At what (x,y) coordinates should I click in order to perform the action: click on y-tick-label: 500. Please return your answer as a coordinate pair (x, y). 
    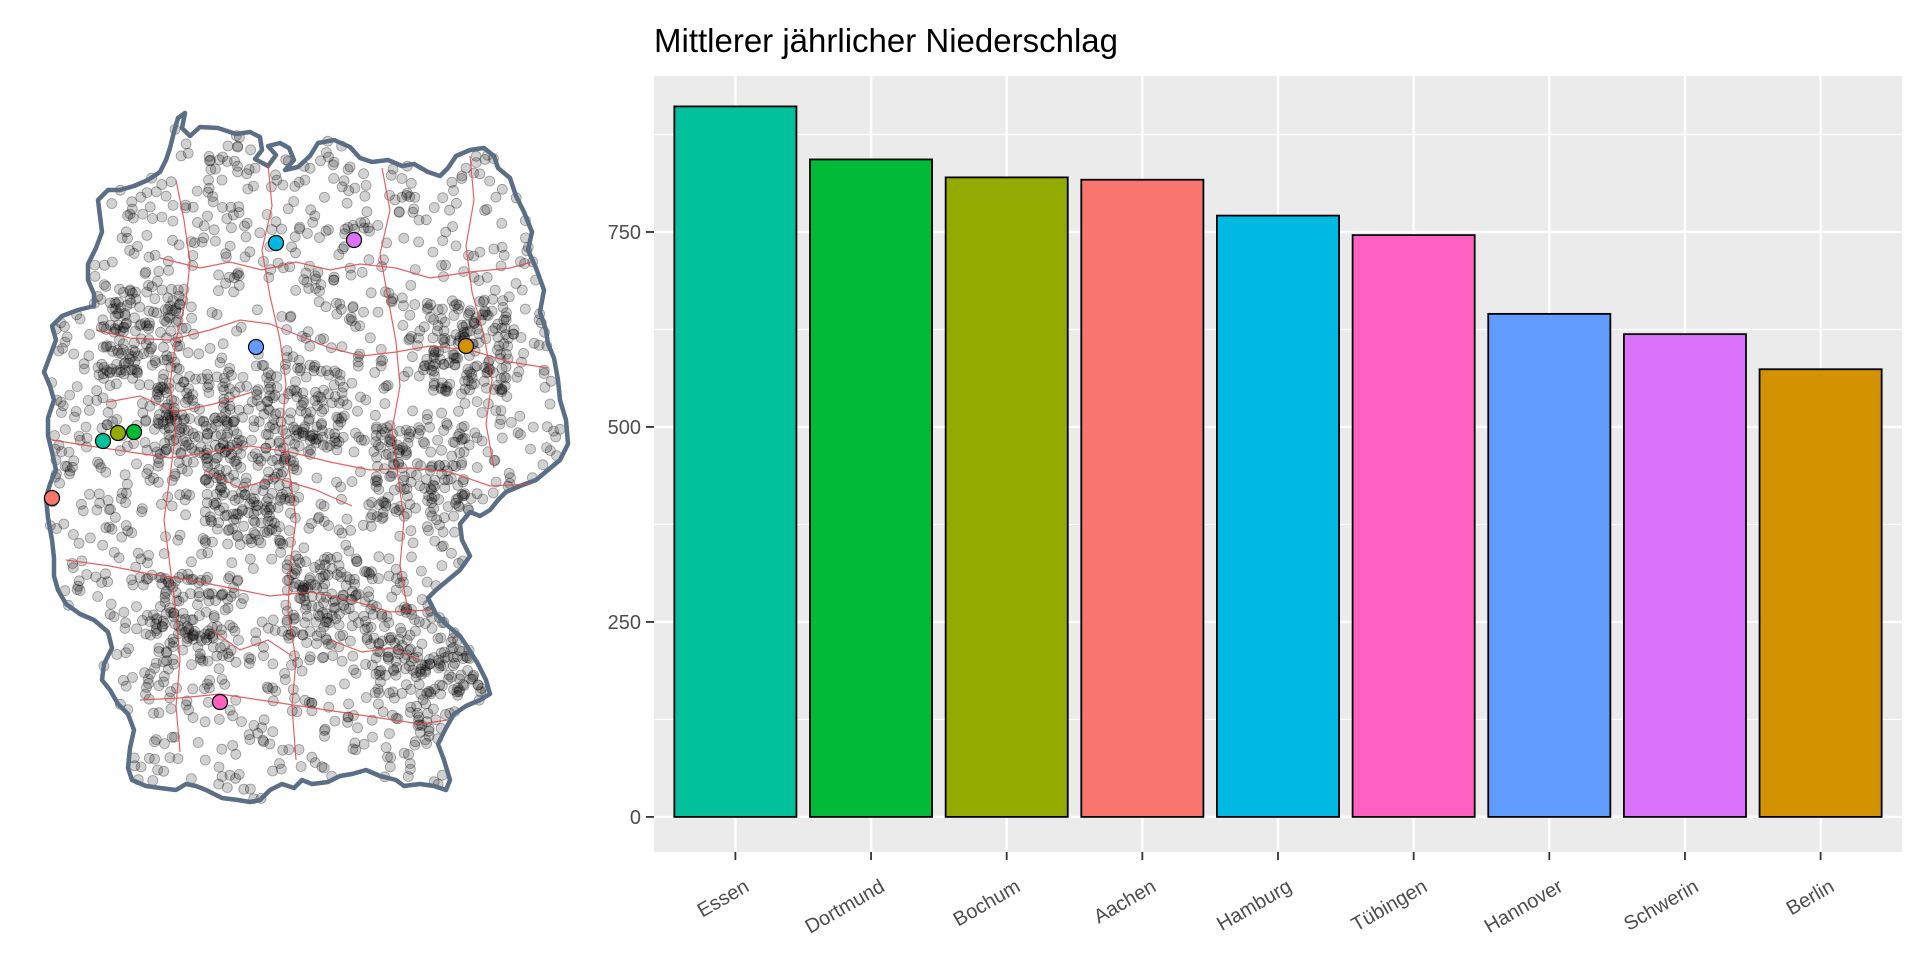
    Looking at the image, I should click on (624, 428).